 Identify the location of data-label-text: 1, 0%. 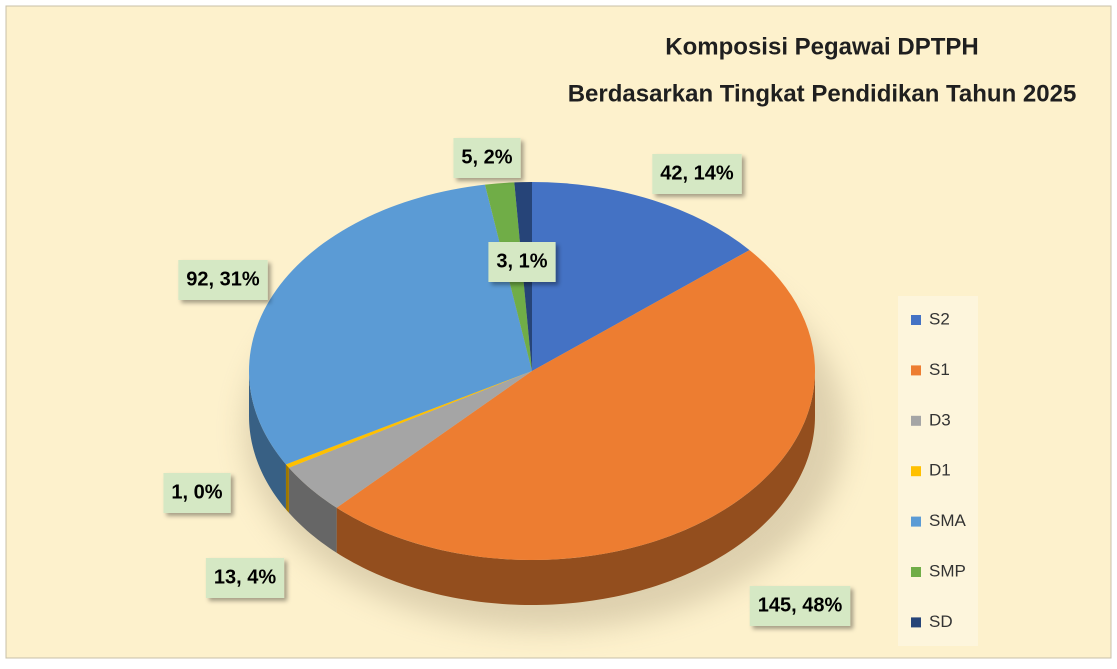
(196, 492).